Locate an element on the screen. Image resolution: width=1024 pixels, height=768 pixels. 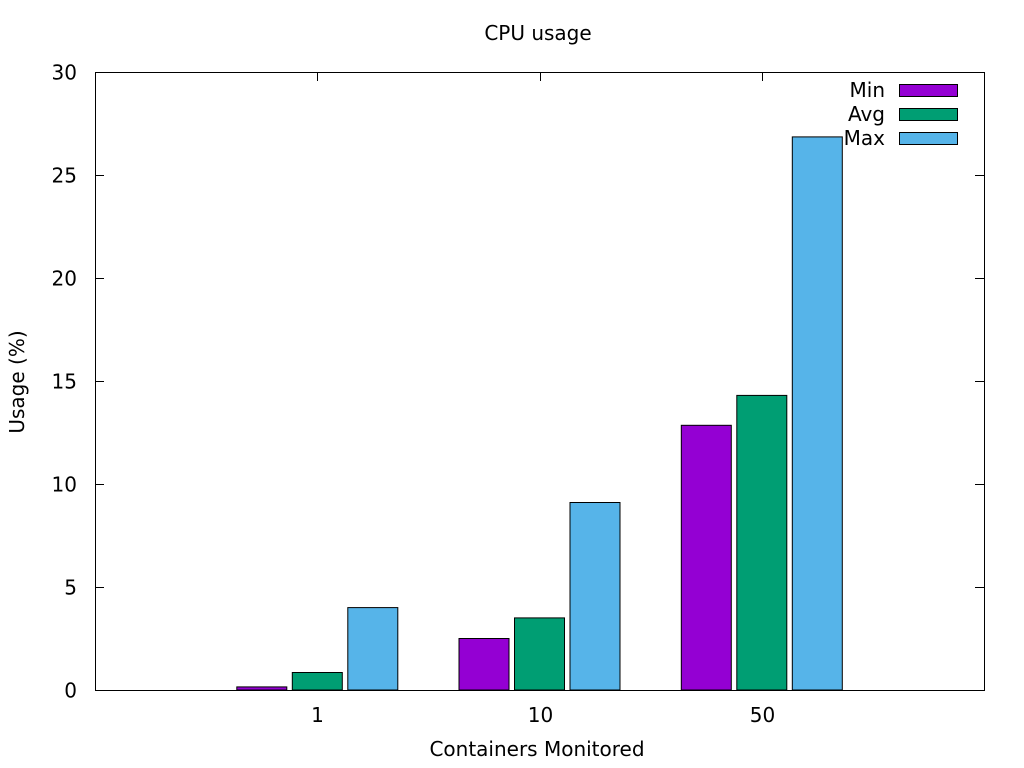
y-tick-label: 0 is located at coordinates (70, 691).